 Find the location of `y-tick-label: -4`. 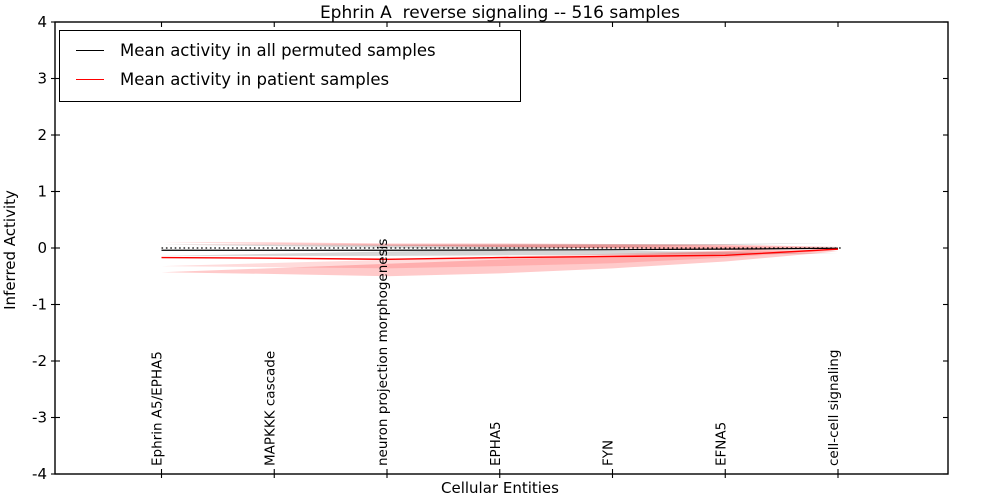

y-tick-label: -4 is located at coordinates (39, 474).